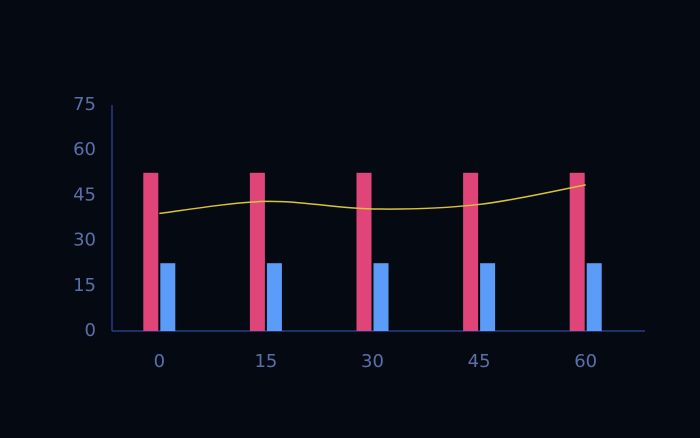 The height and width of the screenshot is (438, 700). Describe the element at coordinates (84, 240) in the screenshot. I see `y-tick-label: 30` at that location.